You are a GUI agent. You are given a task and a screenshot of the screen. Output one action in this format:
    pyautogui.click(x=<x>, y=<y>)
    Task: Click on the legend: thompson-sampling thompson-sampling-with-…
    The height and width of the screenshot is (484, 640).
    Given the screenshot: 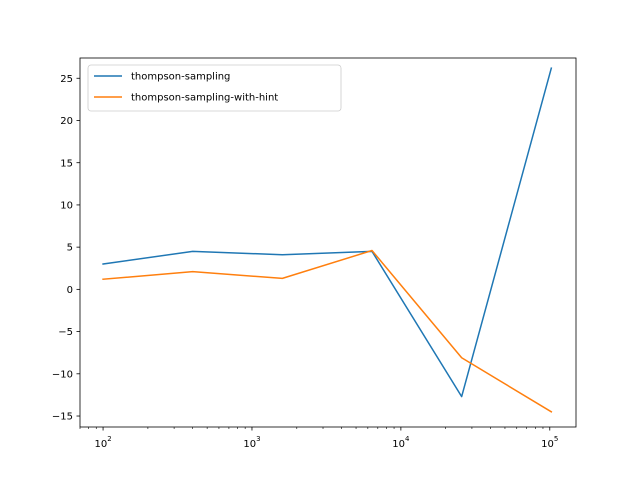 What is the action you would take?
    pyautogui.click(x=214, y=88)
    